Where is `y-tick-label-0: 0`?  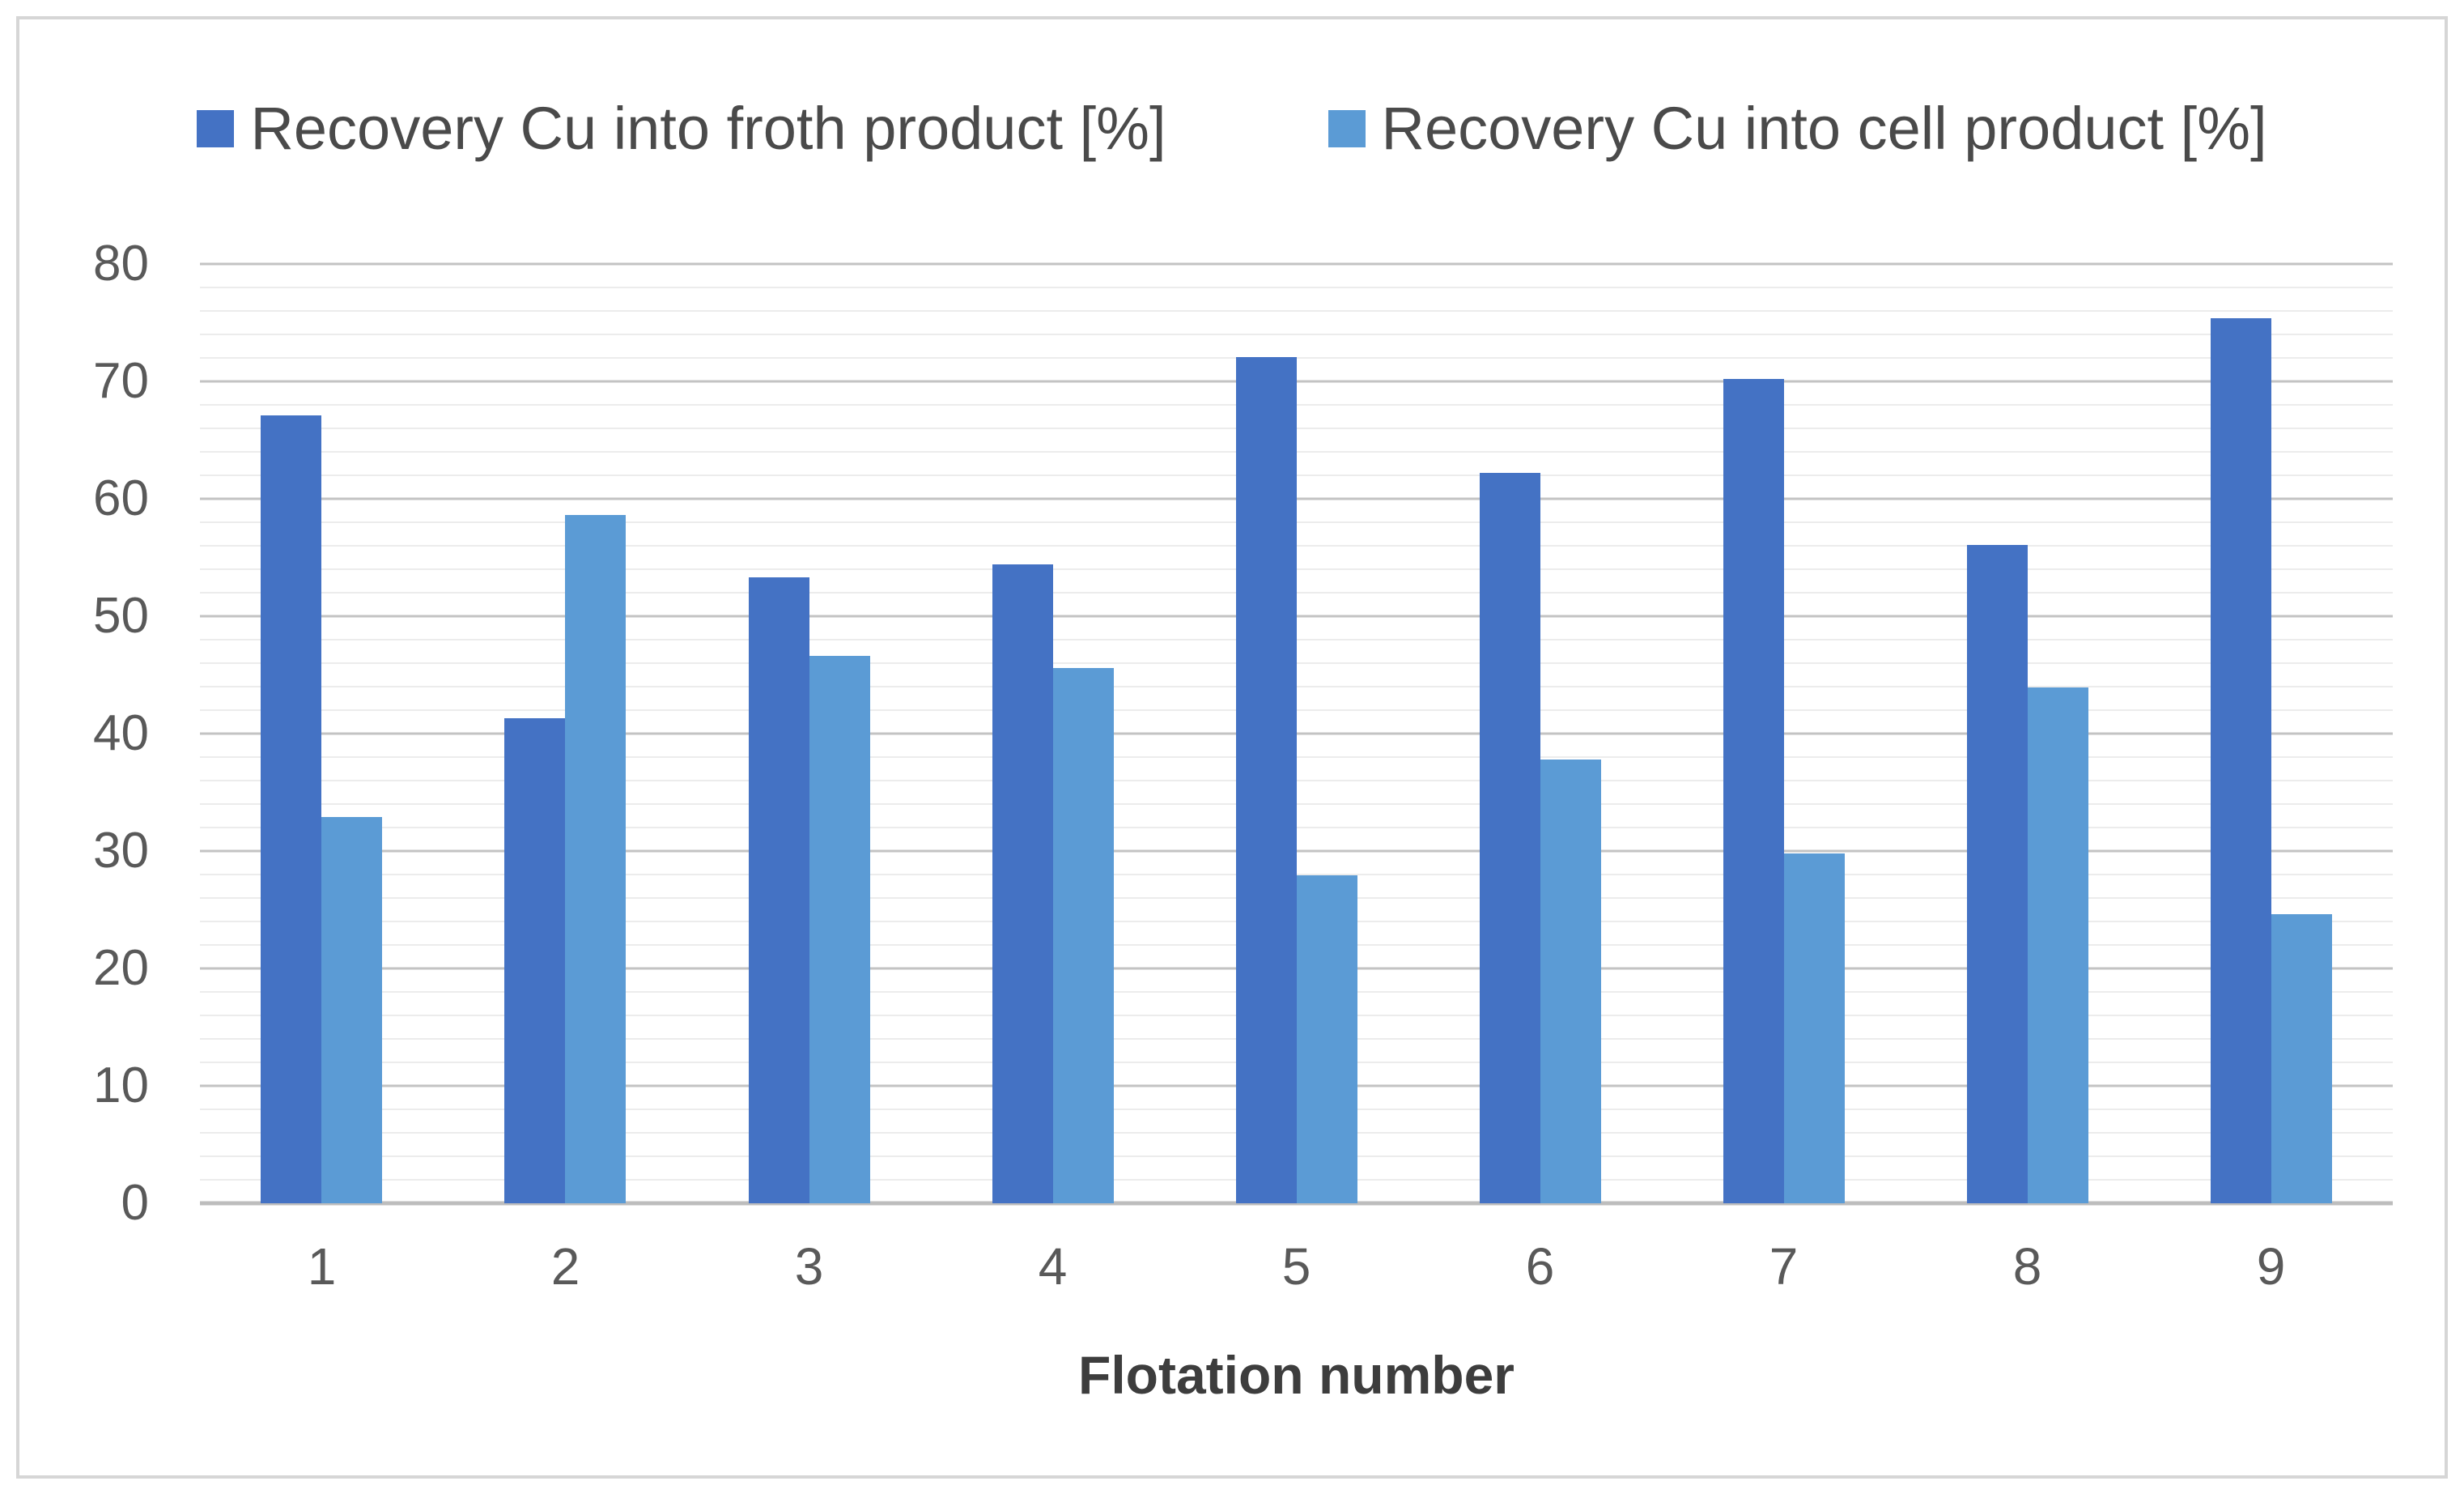
y-tick-label-0: 0 is located at coordinates (135, 1203).